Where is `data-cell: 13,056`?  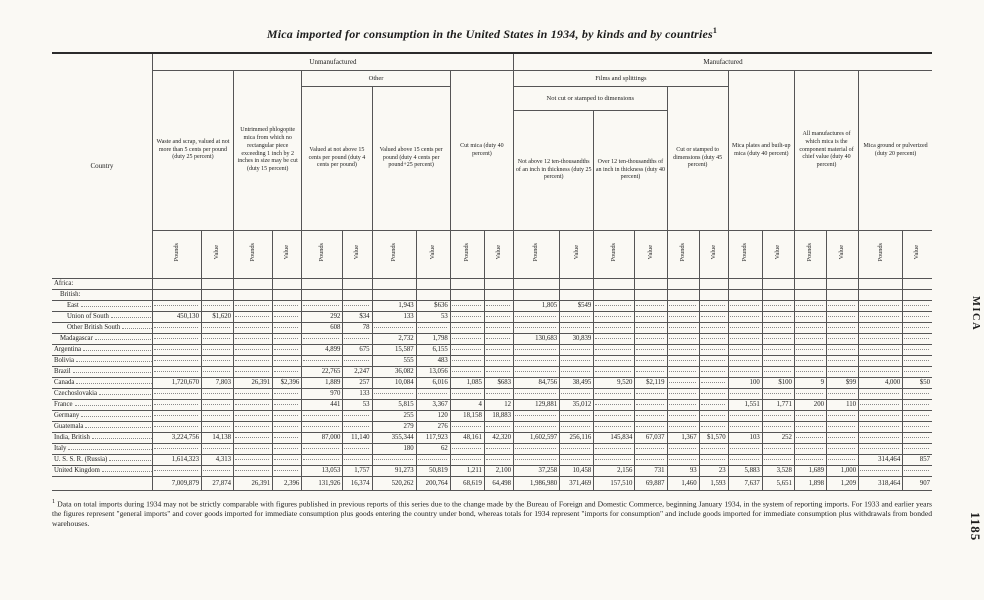
data-cell: 13,056 is located at coordinates (433, 372).